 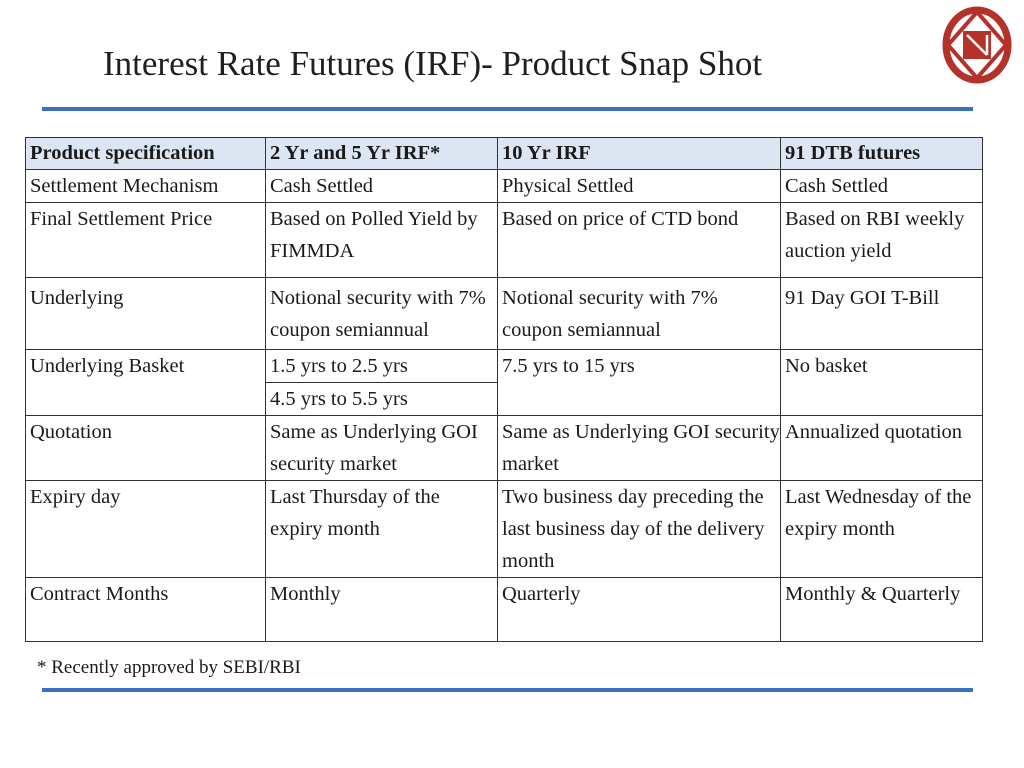 I want to click on row-label: Settlement Mechanism, so click(x=145, y=186).